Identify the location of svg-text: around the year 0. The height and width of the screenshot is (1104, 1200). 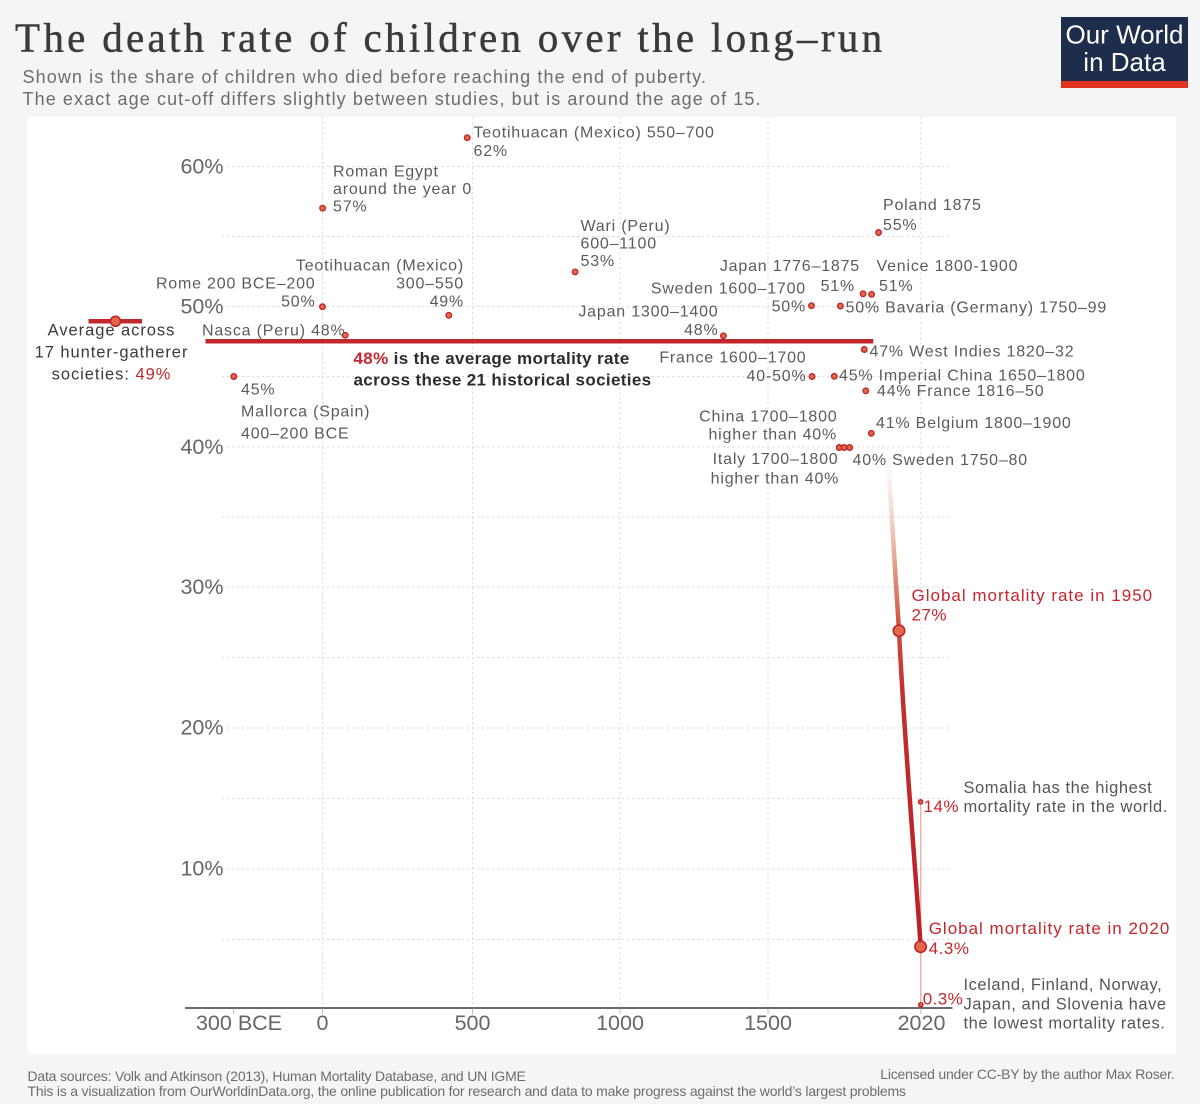
(402, 189).